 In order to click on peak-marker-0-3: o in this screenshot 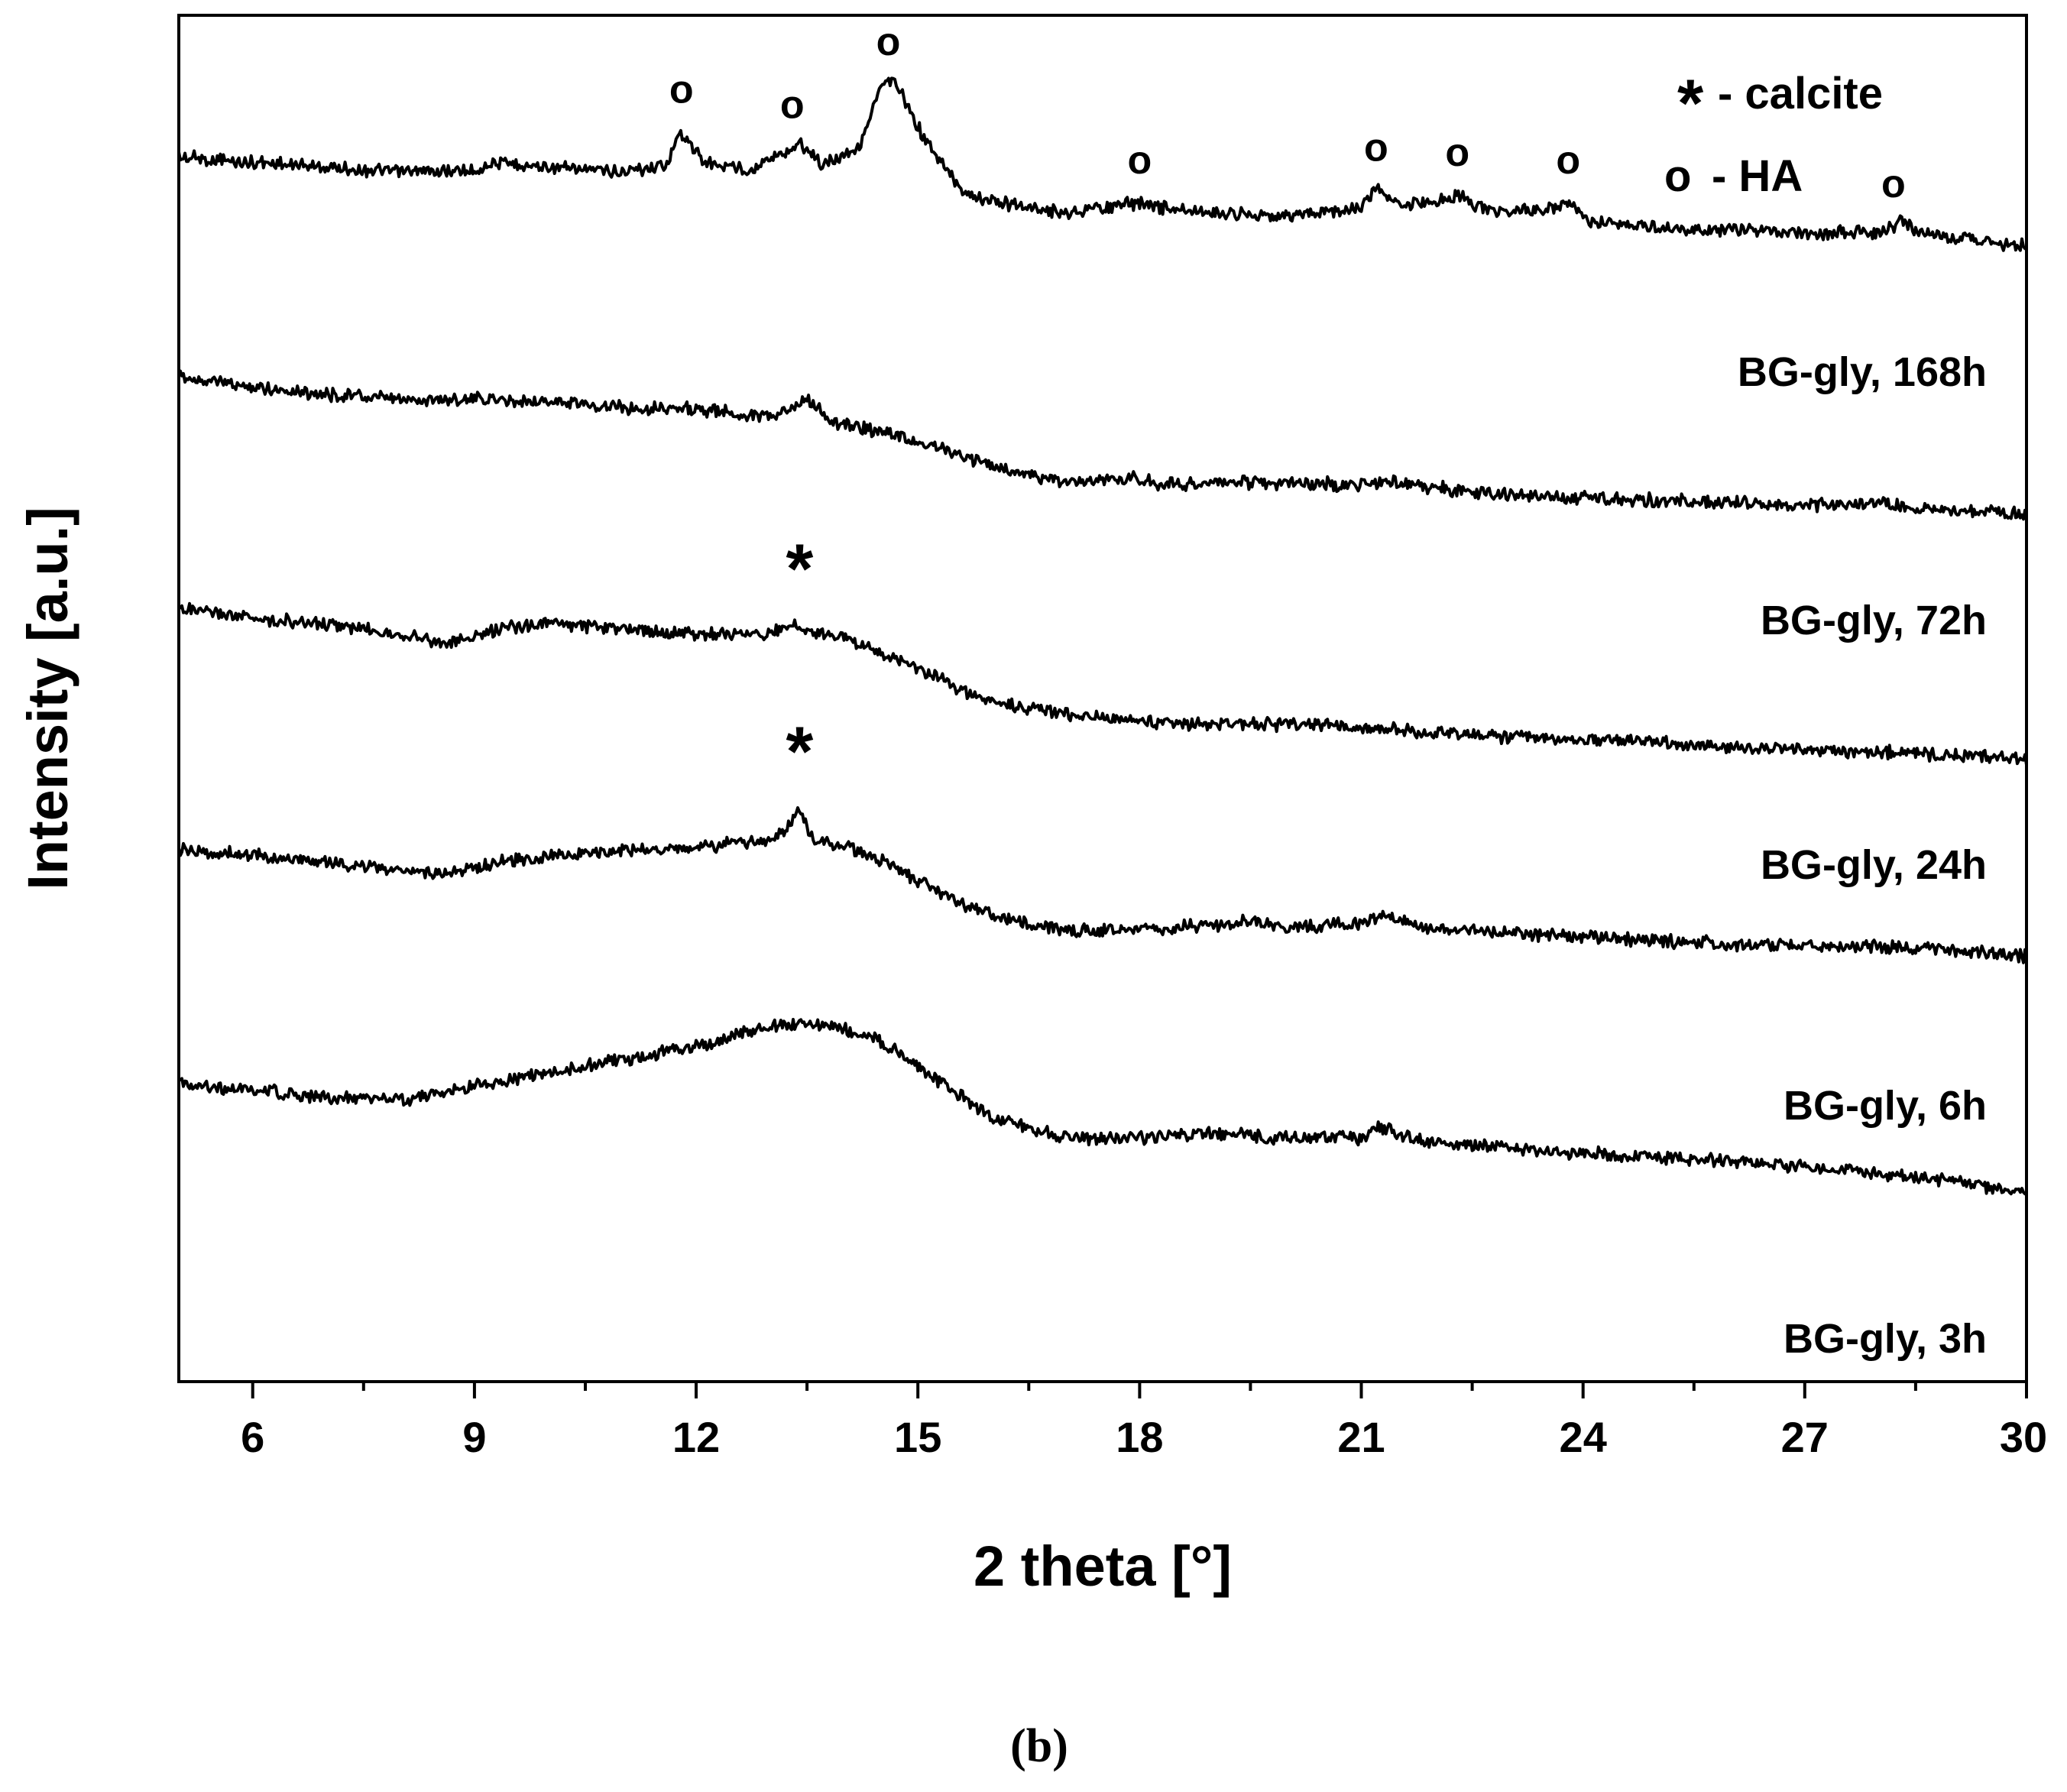, I will do `click(1140, 160)`.